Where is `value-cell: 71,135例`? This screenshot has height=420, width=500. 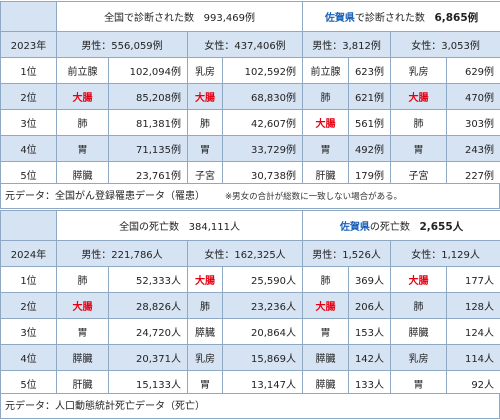
value-cell: 71,135例 is located at coordinates (148, 148).